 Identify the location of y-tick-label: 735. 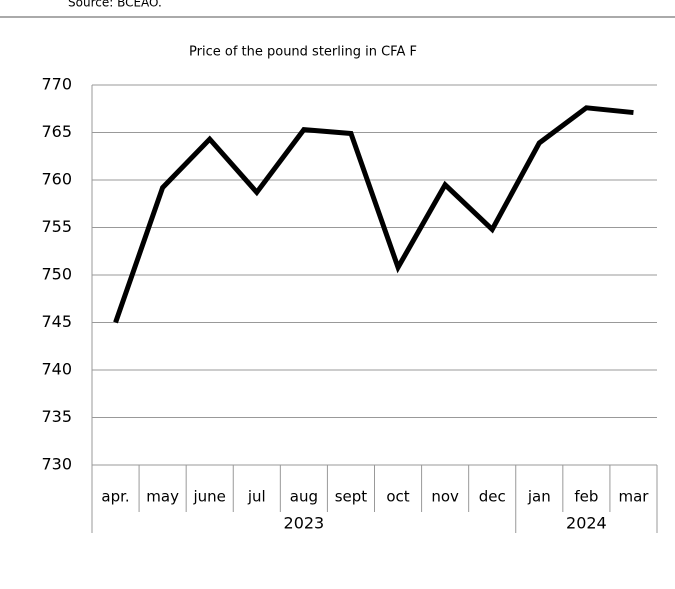
(56, 416).